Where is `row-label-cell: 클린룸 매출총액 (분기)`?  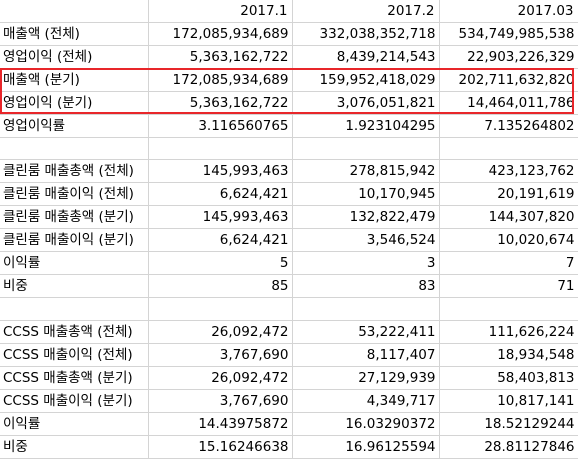
row-label-cell: 클린룸 매출총액 (분기) is located at coordinates (74, 217).